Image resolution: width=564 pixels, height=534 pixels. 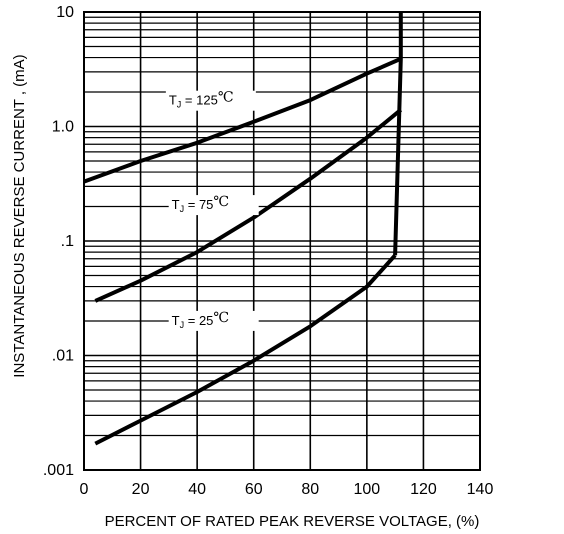 I want to click on curve-annotations: TJ = 125℃TJ = 75℃TJ = 25℃, so click(x=212, y=210).